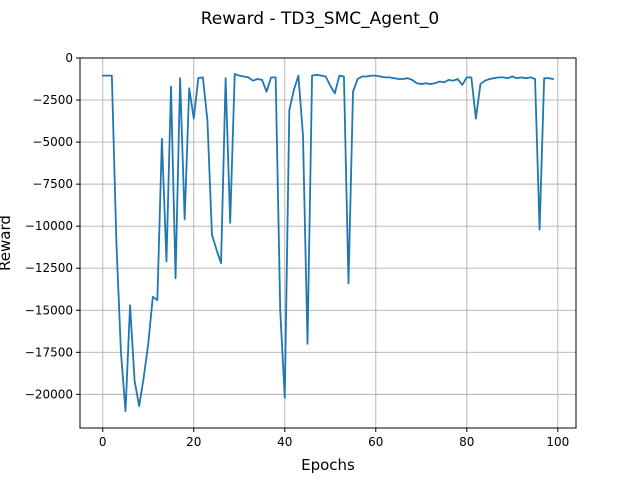 The width and height of the screenshot is (640, 480). Describe the element at coordinates (7, 243) in the screenshot. I see `y-axis-label: Reward` at that location.